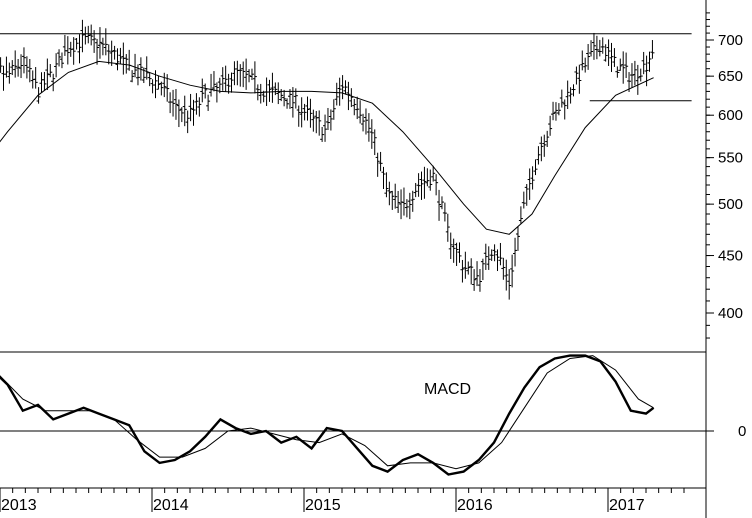 This screenshot has width=752, height=518. What do you see at coordinates (730, 313) in the screenshot?
I see `price-tick-label: 400` at bounding box center [730, 313].